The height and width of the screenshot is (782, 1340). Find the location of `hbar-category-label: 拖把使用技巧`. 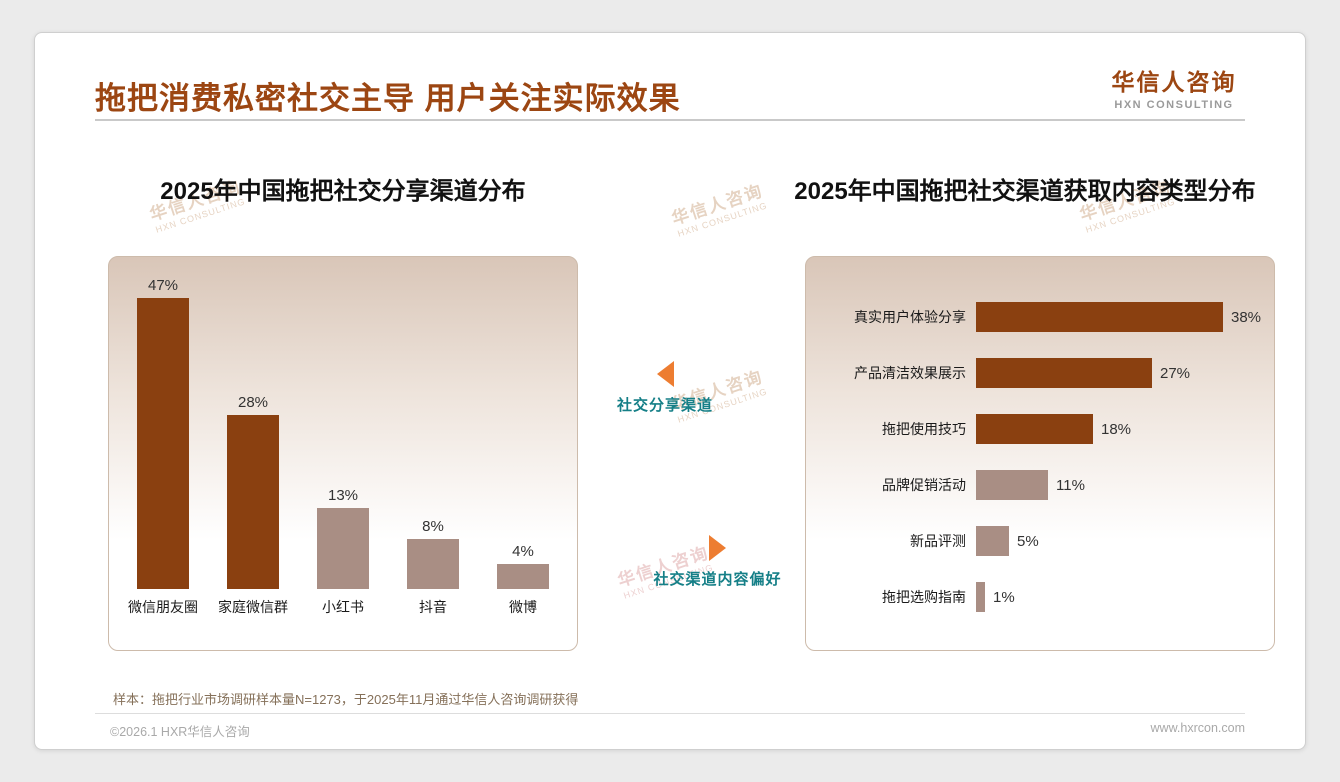

hbar-category-label: 拖把使用技巧 is located at coordinates (924, 429).